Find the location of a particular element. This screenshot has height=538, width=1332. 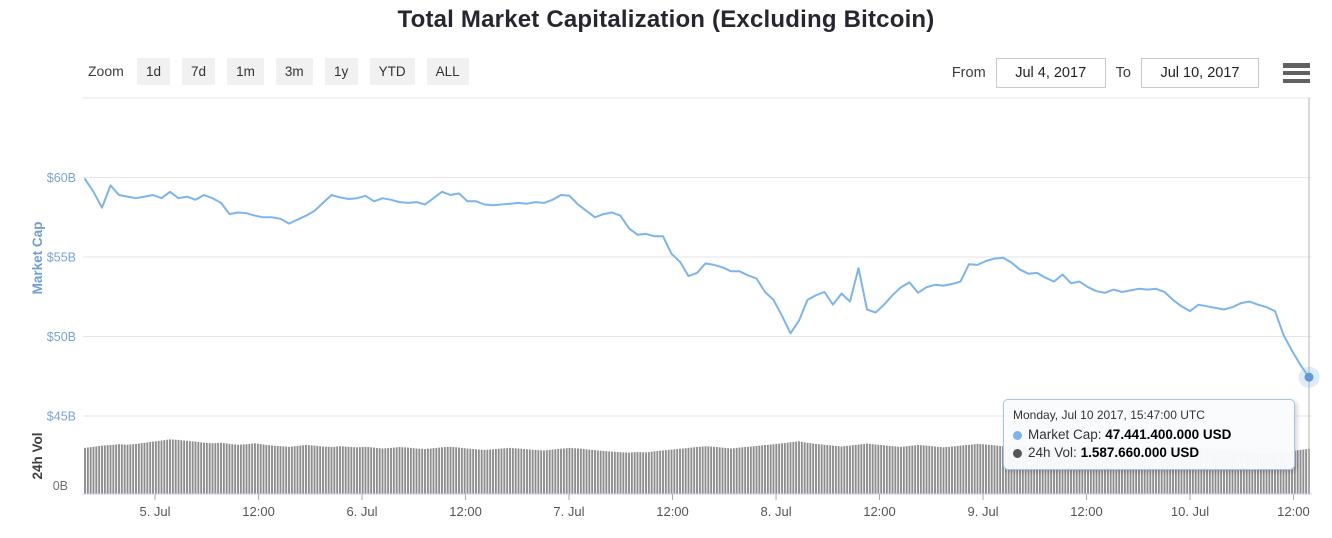

zoom-button-all: ALL is located at coordinates (447, 71).